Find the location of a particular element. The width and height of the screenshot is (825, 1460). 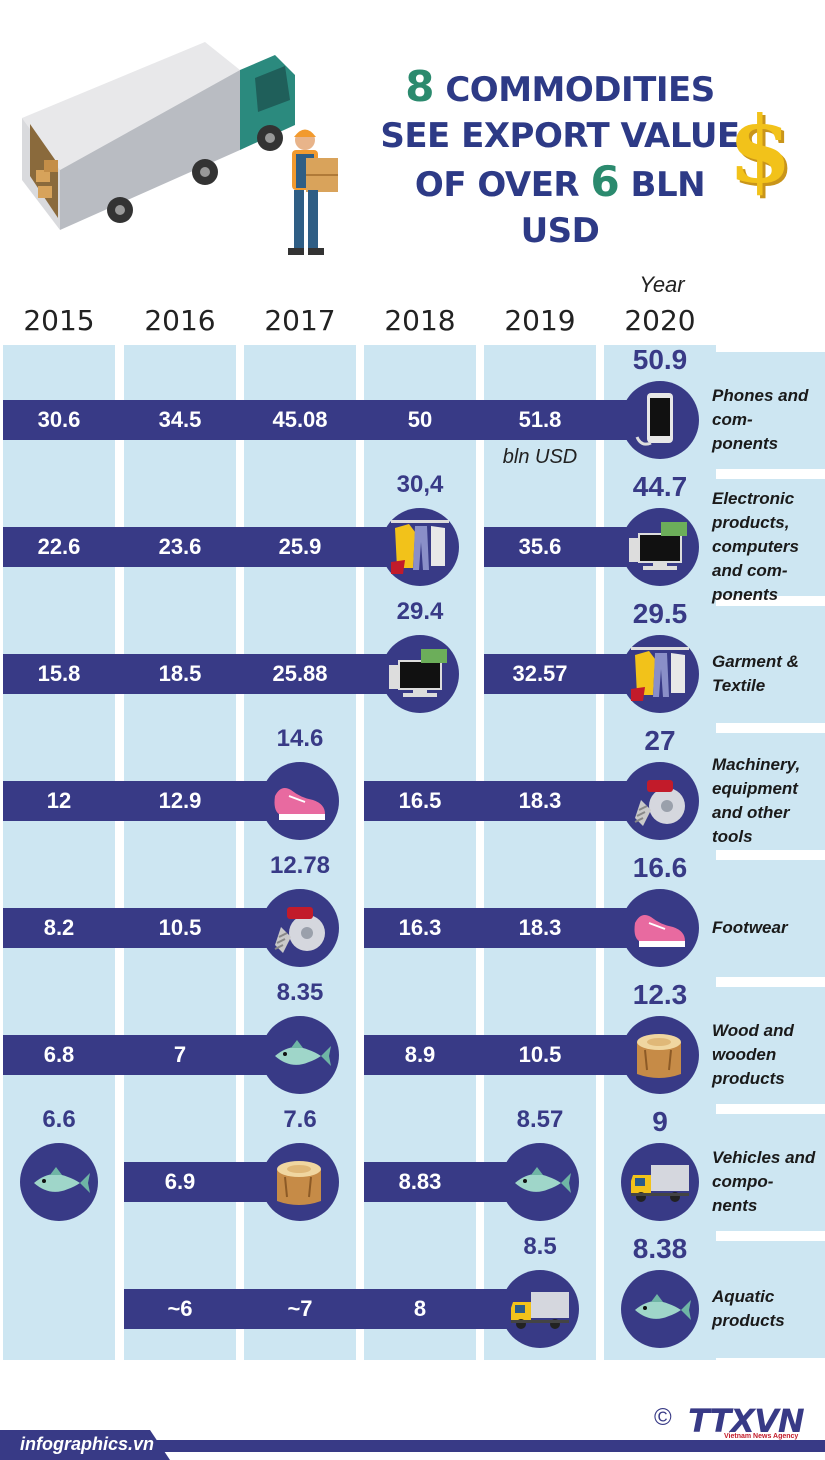

cell-value: 29.5 is located at coordinates (660, 613).